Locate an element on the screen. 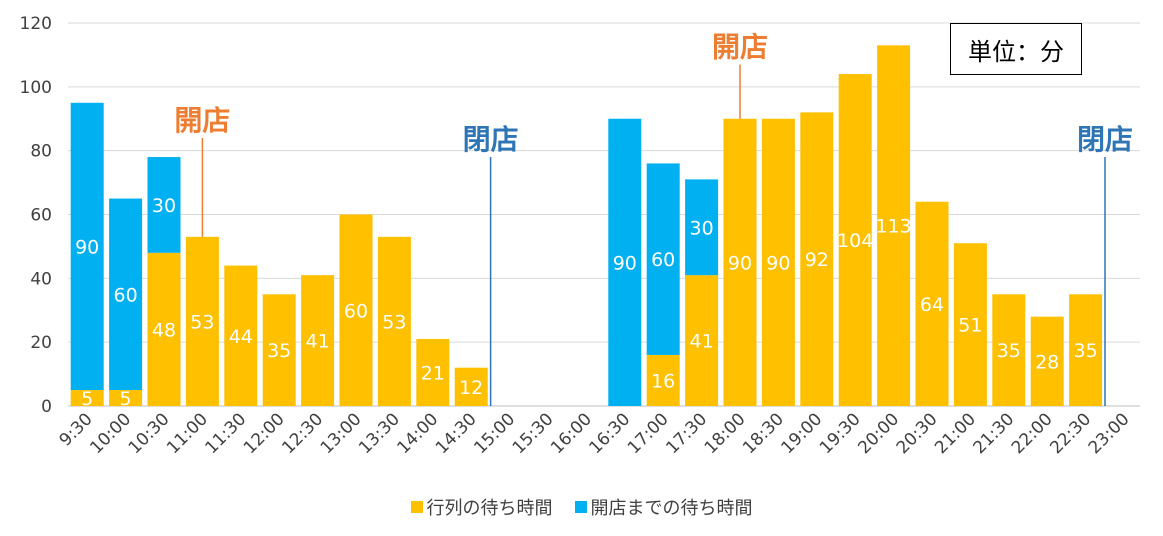  bar-queue-label: 21 is located at coordinates (433, 373).